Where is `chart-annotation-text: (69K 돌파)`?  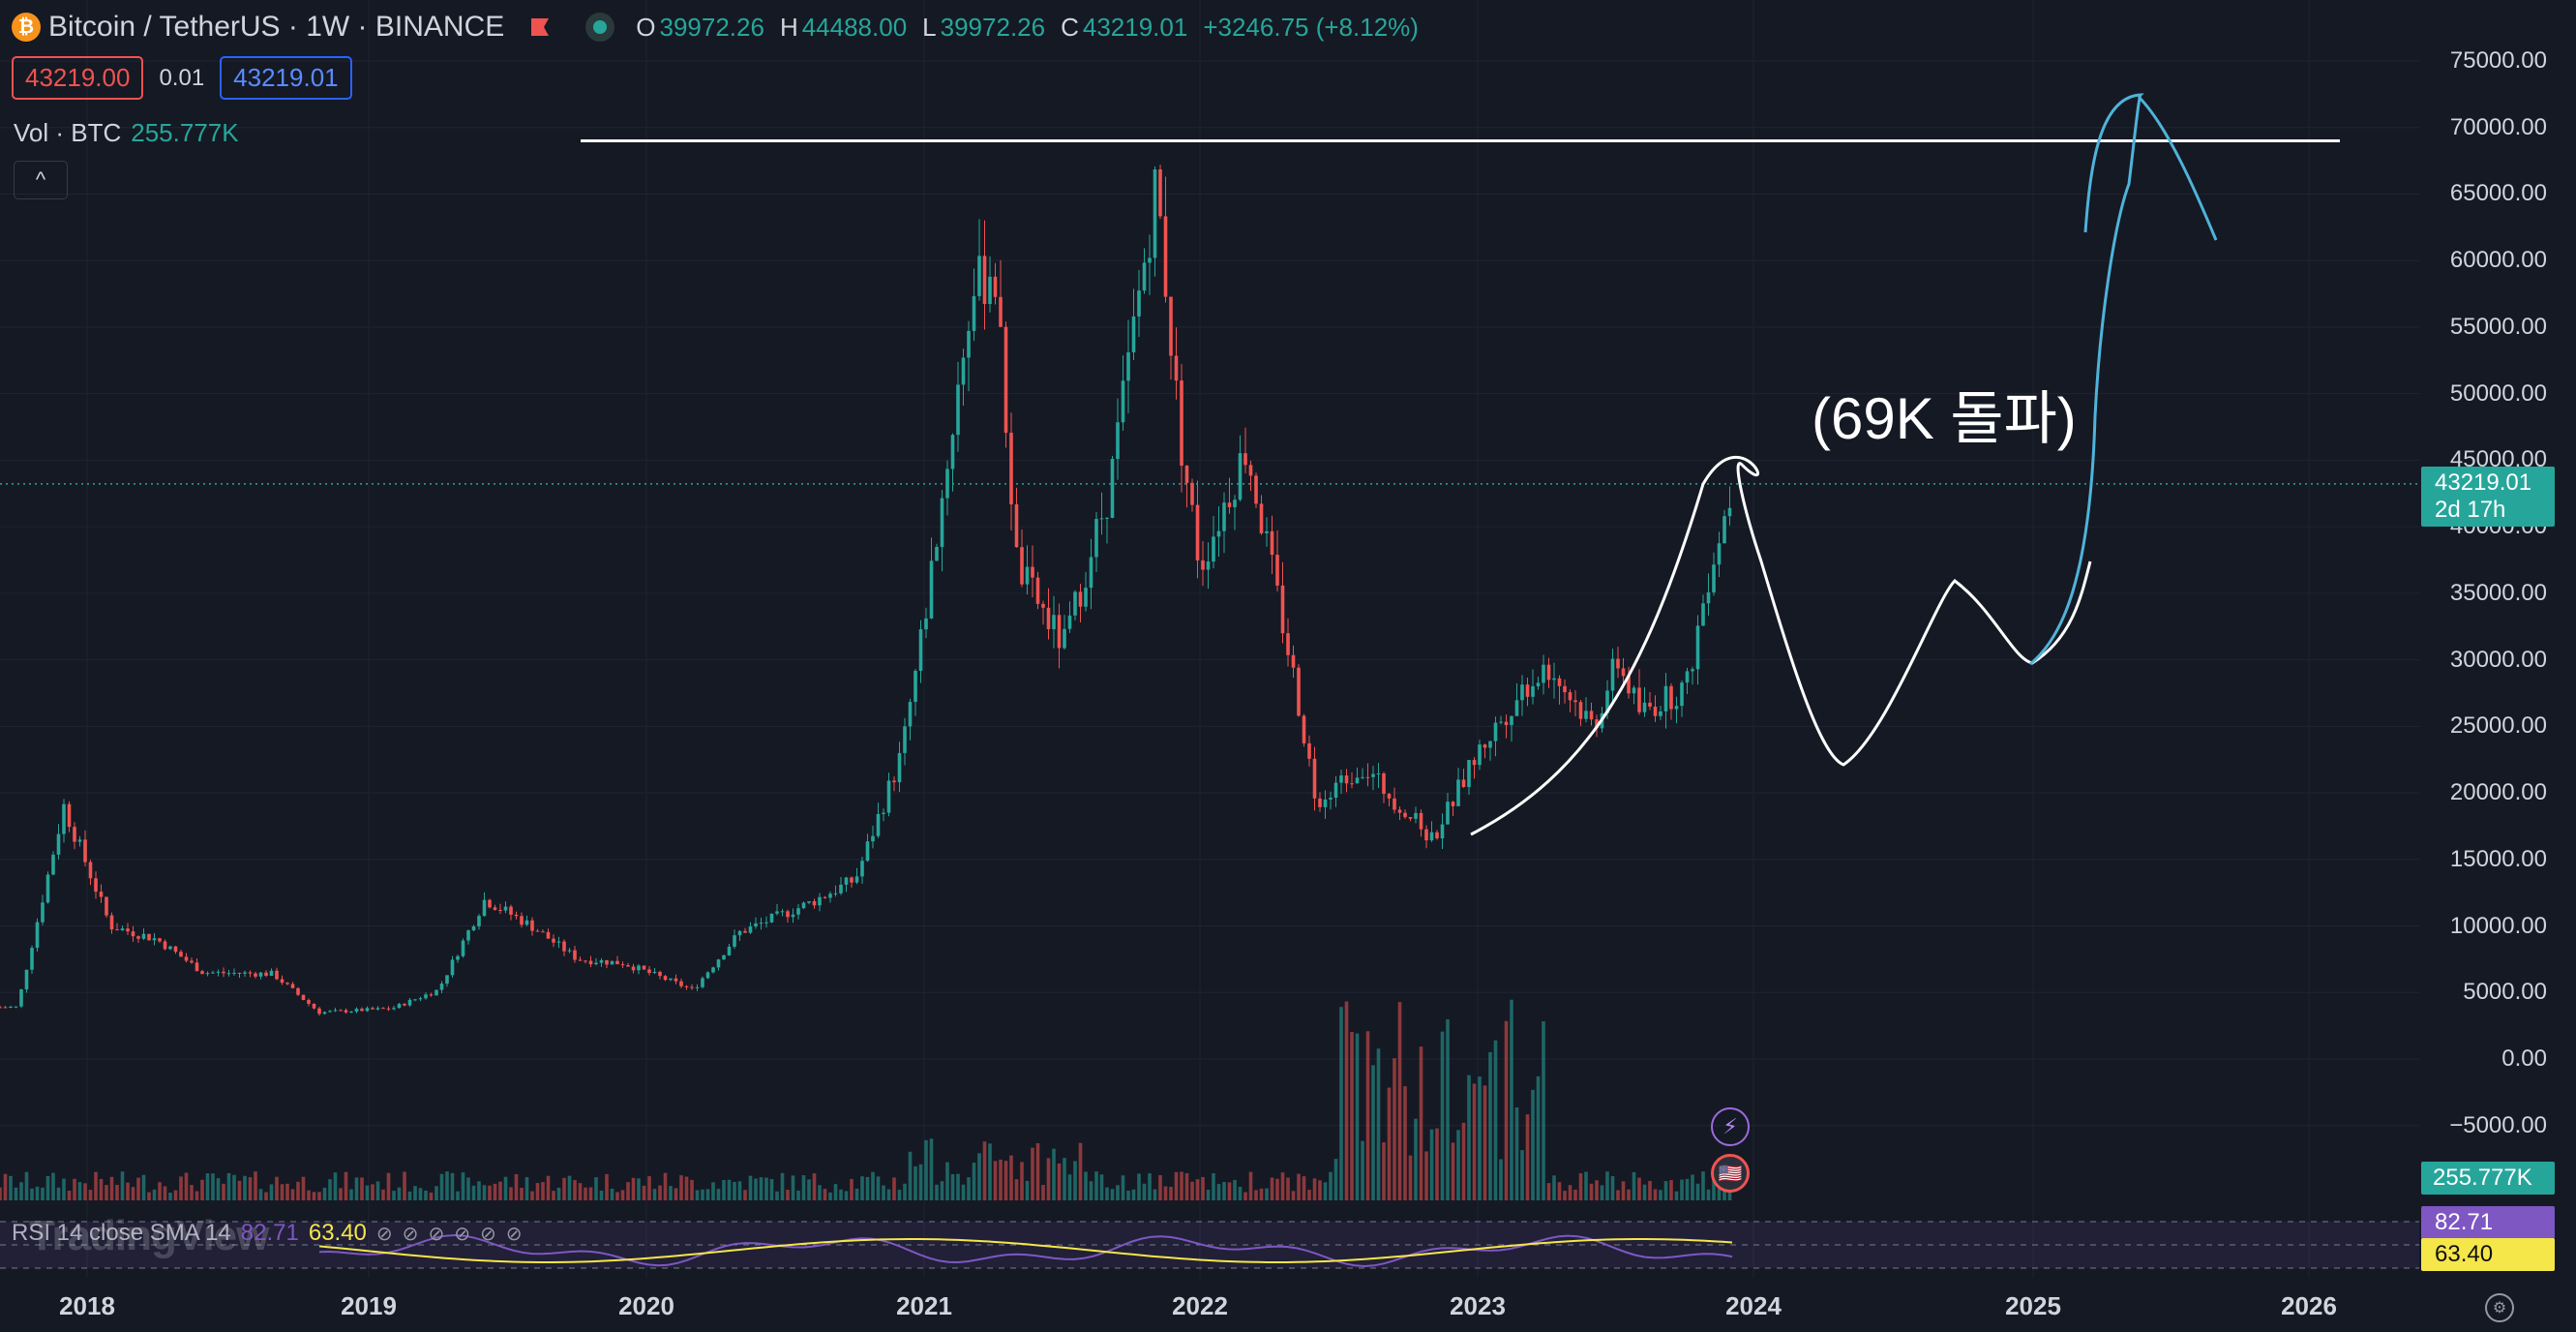 chart-annotation-text: (69K 돌파) is located at coordinates (1944, 418).